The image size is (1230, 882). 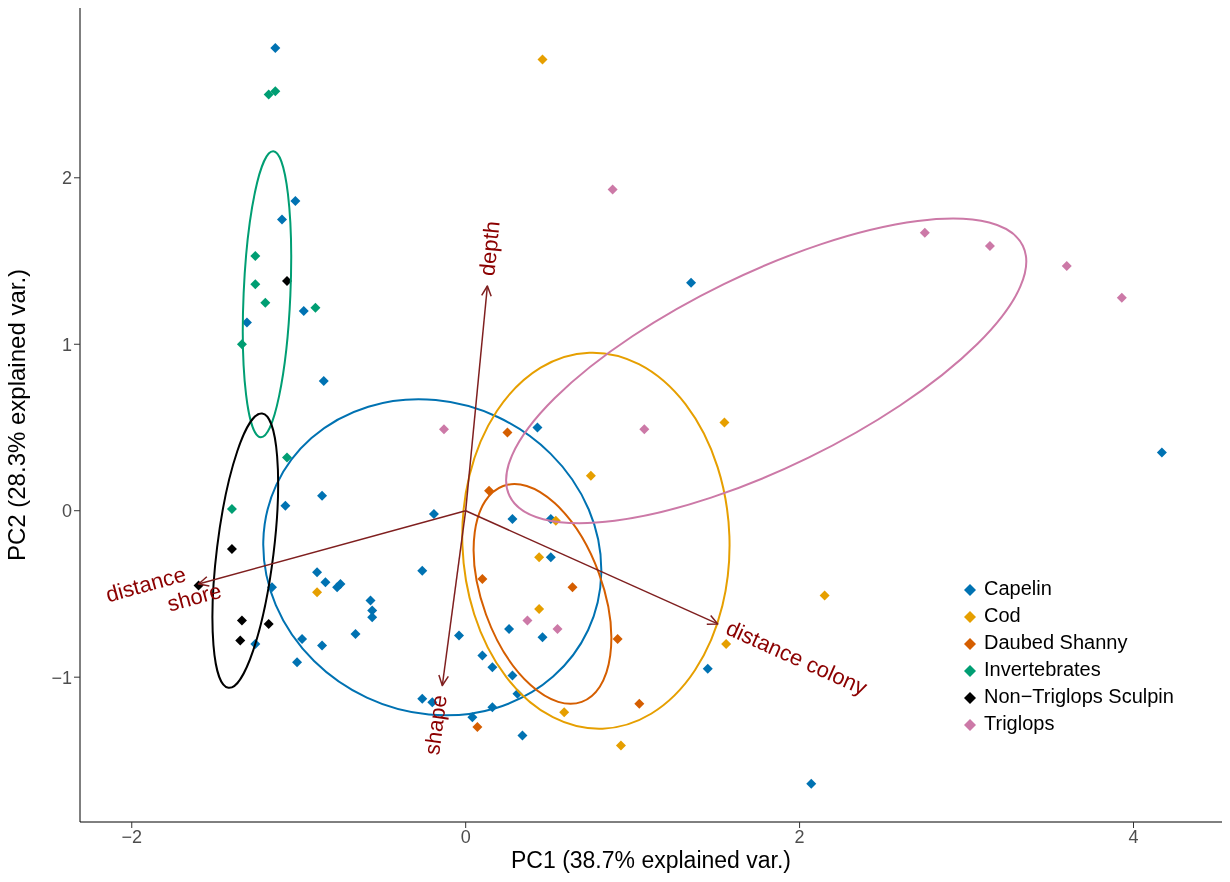 I want to click on legend-label: Triglops, so click(x=1019, y=723).